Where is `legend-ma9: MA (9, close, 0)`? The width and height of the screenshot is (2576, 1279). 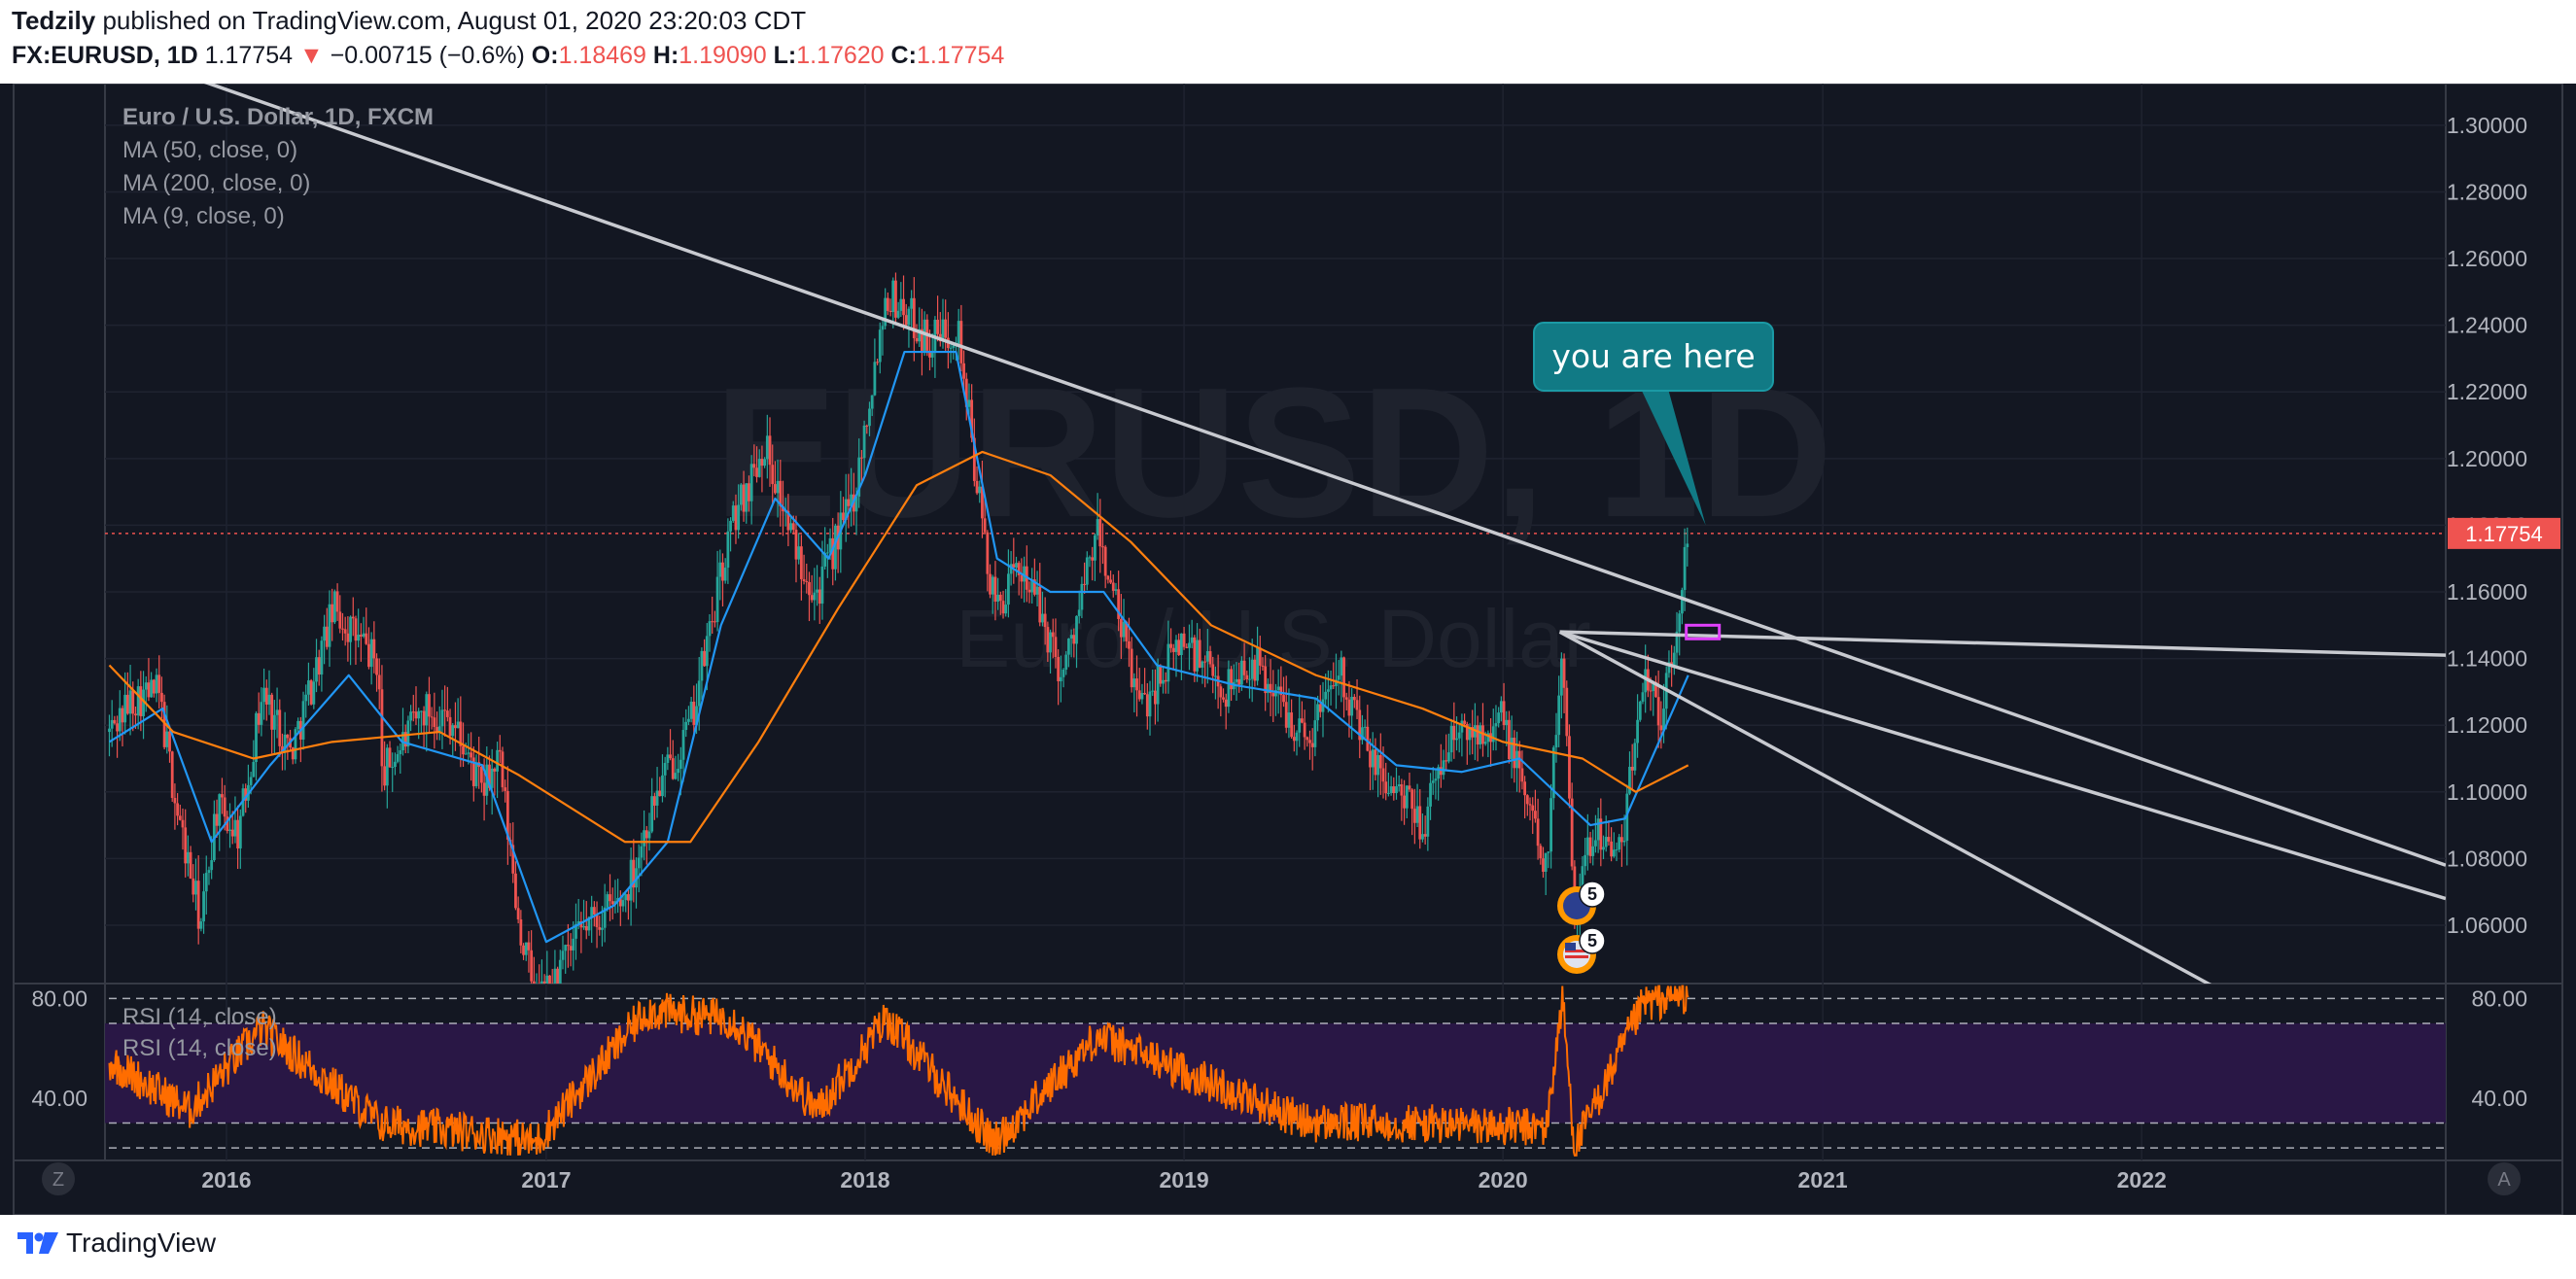
legend-ma9: MA (9, close, 0) is located at coordinates (204, 216).